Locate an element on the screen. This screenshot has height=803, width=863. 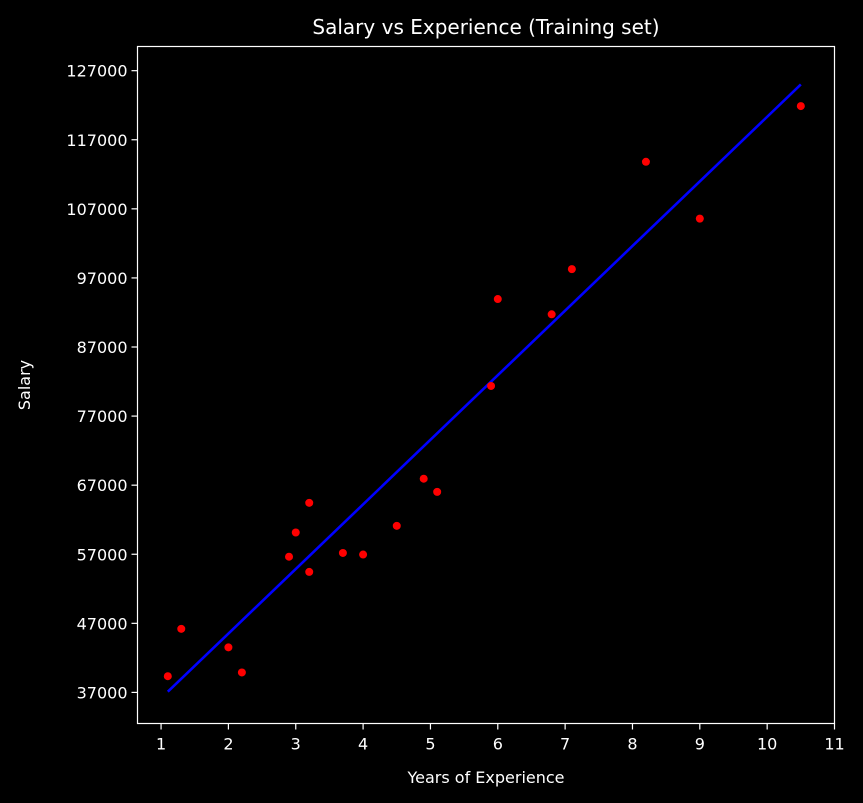
x-tick-label: 4 is located at coordinates (363, 744).